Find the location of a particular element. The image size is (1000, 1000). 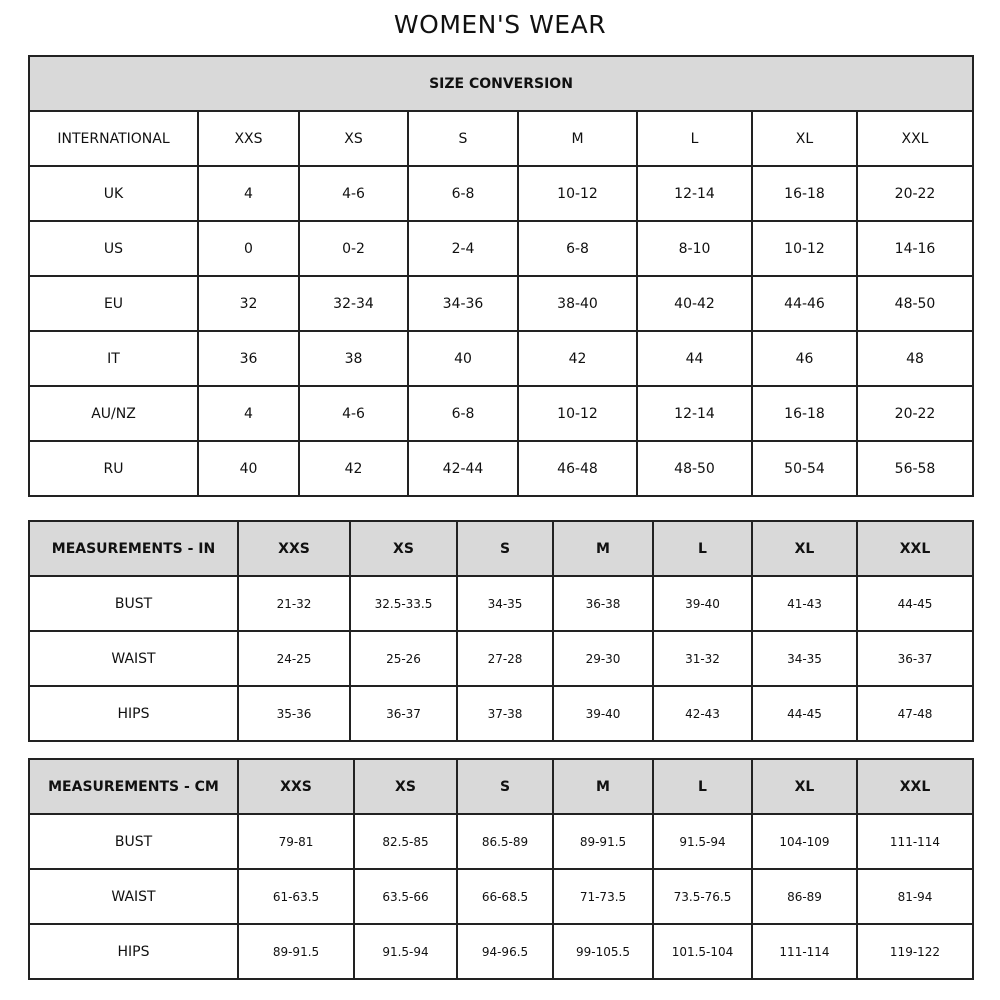

table-cell: 4-6 is located at coordinates (353, 193).